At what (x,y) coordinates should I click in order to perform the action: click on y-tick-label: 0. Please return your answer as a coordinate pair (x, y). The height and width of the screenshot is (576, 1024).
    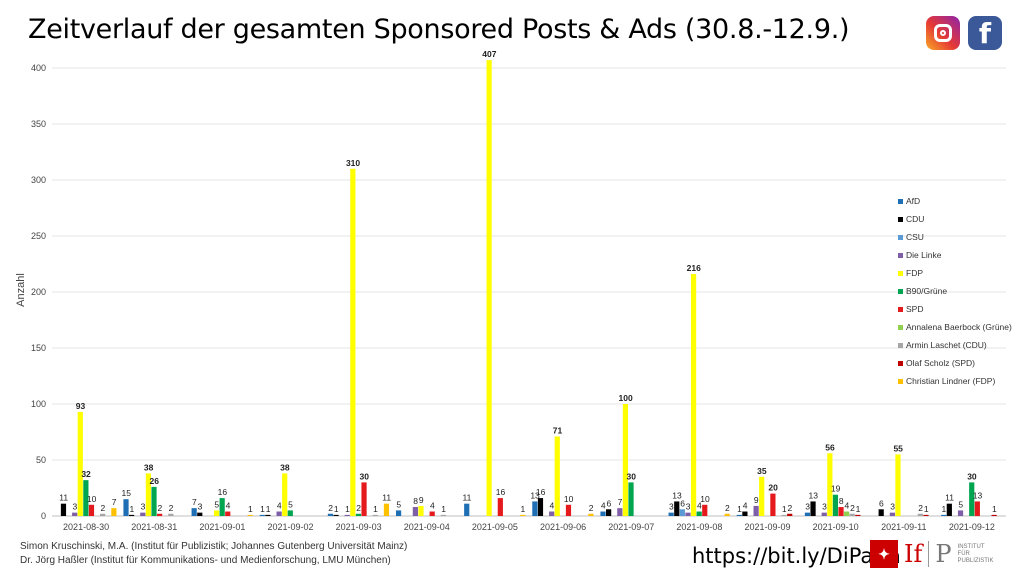
    Looking at the image, I should click on (43, 516).